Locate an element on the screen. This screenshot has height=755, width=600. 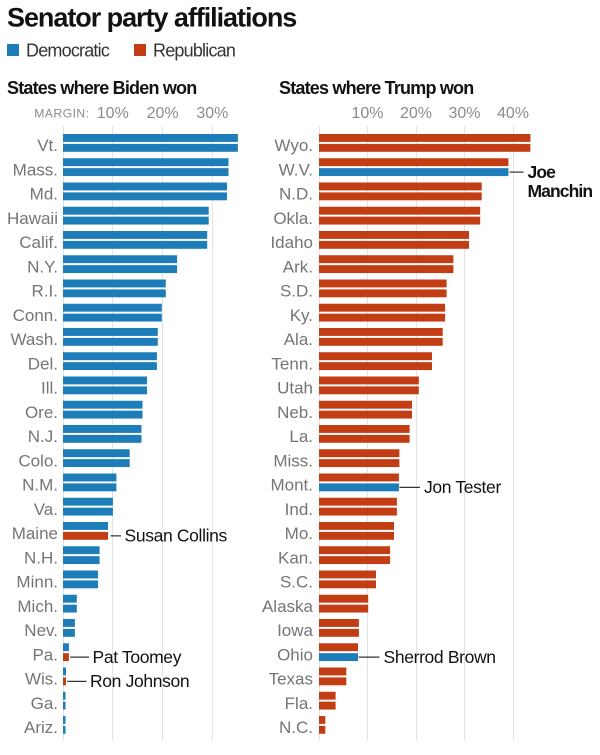
svg-text: N.M. is located at coordinates (40, 485).